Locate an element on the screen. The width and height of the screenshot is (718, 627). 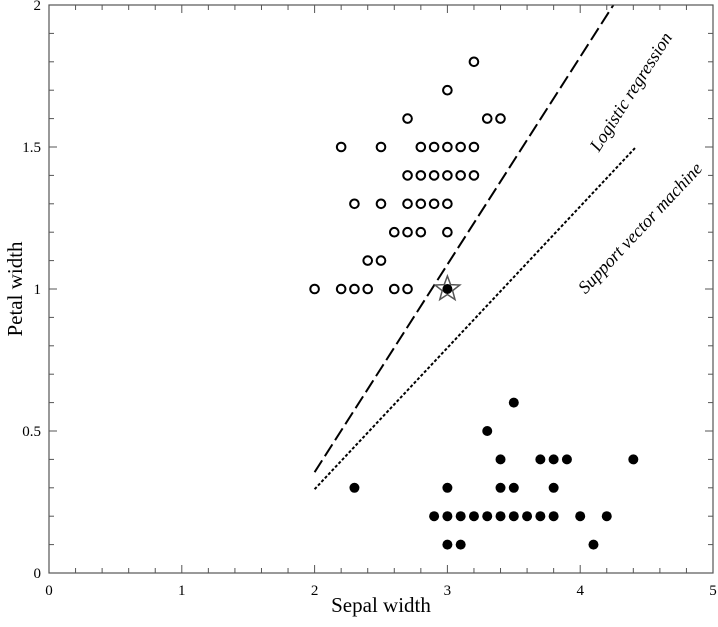
x-tick-label: 5 is located at coordinates (713, 591).